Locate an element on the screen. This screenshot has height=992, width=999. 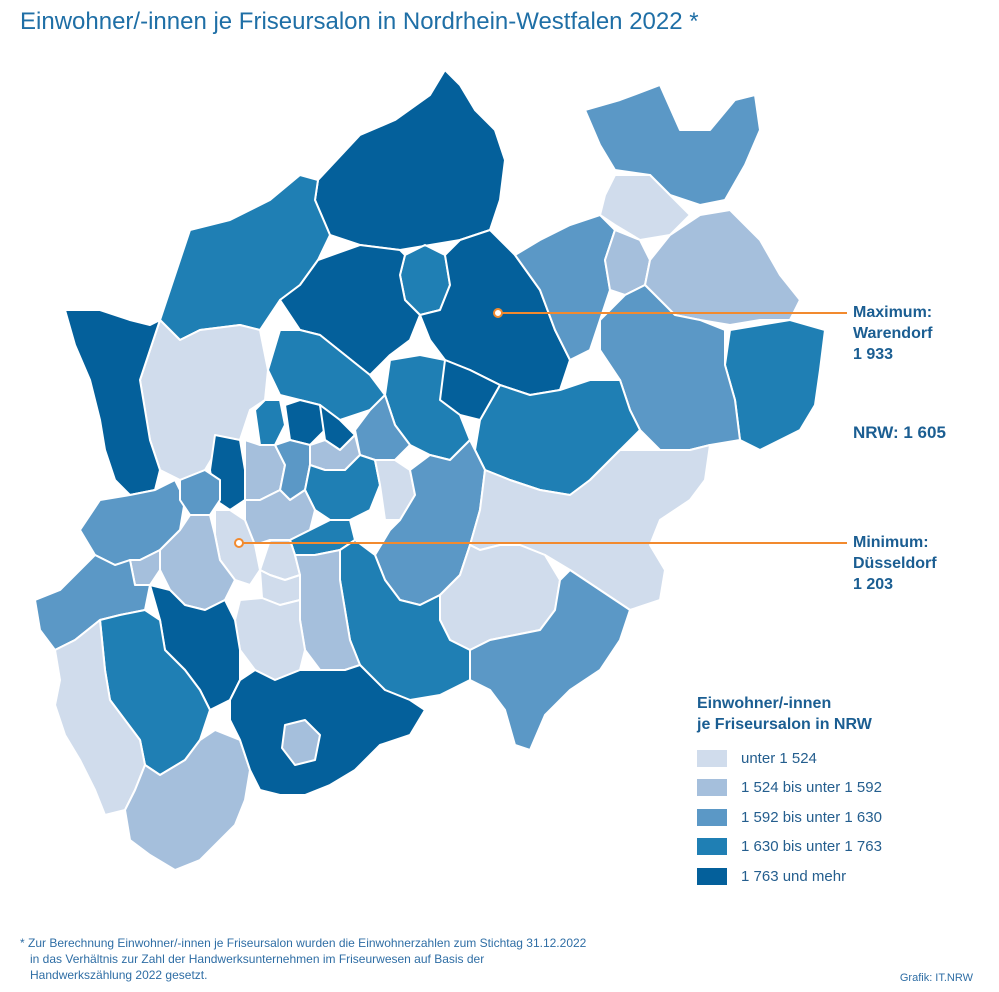
legend-title: Einwohner/-innen je Friseursalon in NRW is located at coordinates (789, 714).